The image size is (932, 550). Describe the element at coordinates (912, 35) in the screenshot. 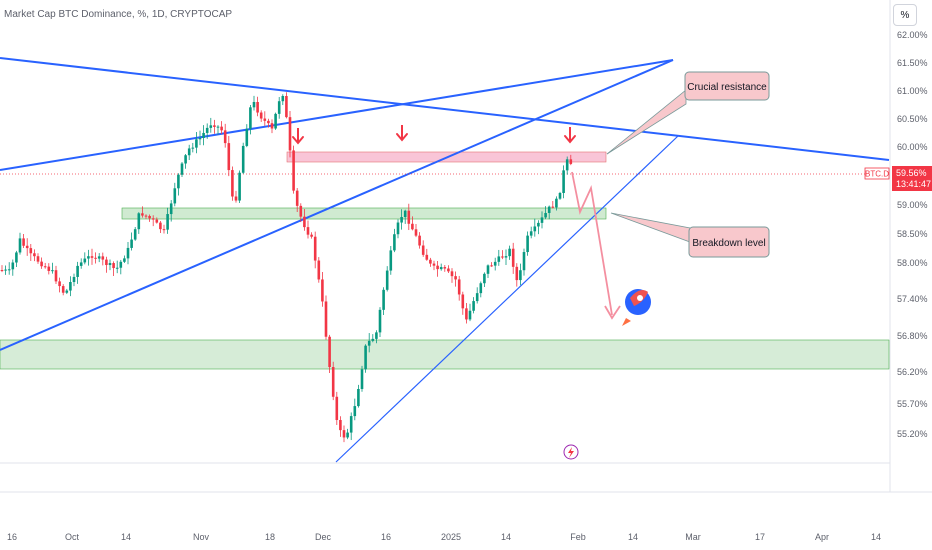

I see `y-tick-label: 62.00%` at that location.